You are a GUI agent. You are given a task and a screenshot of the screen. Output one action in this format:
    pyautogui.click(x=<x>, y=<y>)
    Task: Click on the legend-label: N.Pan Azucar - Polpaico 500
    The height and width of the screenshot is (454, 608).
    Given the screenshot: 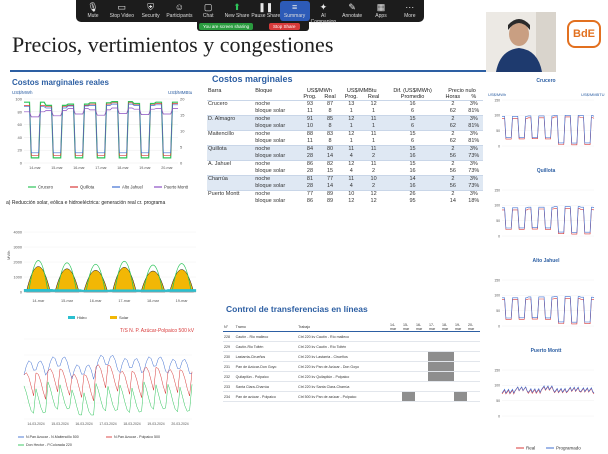 What is the action you would take?
    pyautogui.click(x=137, y=437)
    